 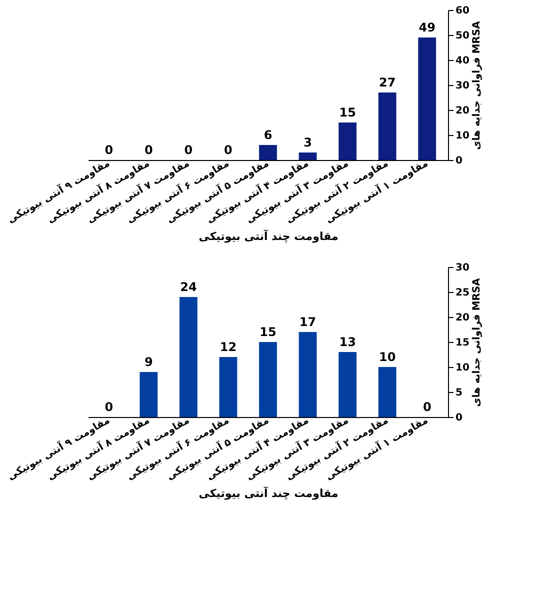 What do you see at coordinates (308, 143) in the screenshot?
I see `data-label: 3` at bounding box center [308, 143].